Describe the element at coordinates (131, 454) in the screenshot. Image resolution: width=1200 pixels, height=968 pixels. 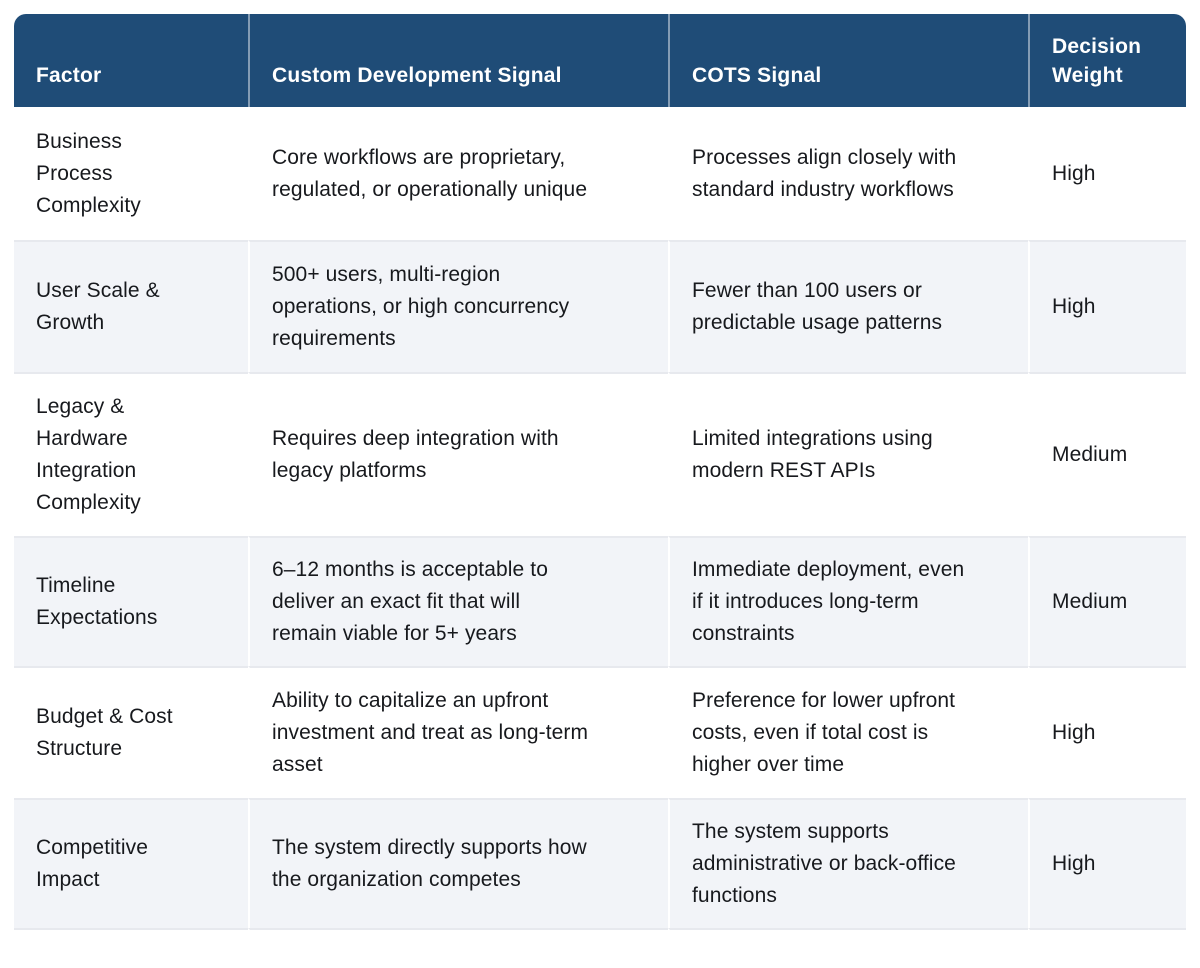
I see `factor-cell: Legacy & Hardware Integration Complexity` at that location.